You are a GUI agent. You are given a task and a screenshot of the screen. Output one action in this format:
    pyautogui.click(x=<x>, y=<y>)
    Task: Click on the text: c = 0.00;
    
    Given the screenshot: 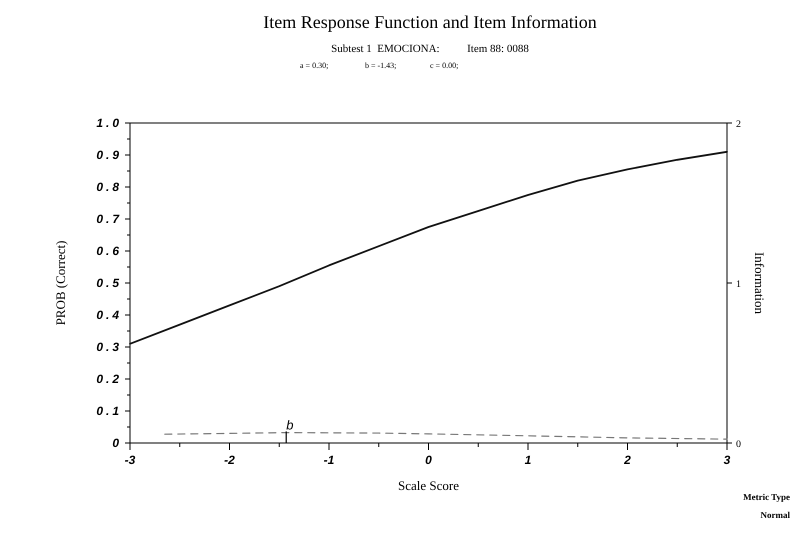 What is the action you would take?
    pyautogui.click(x=444, y=65)
    